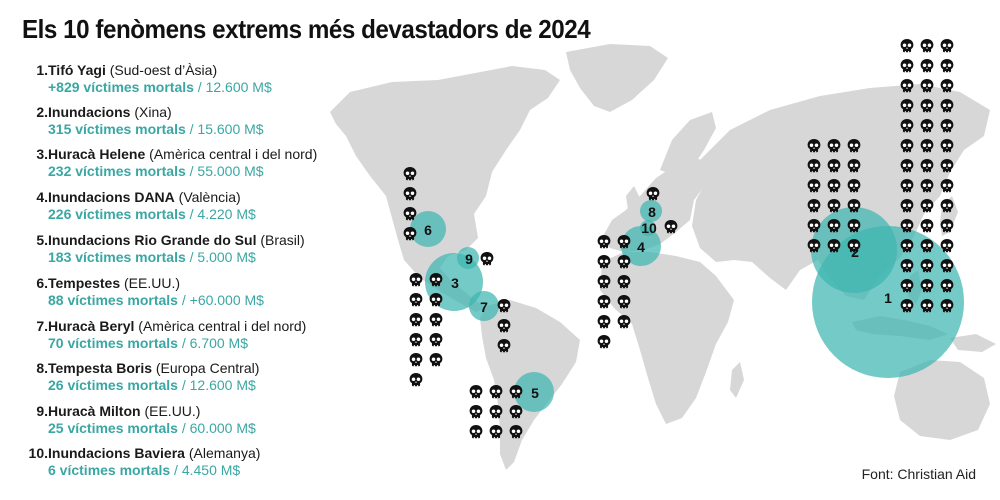  Describe the element at coordinates (153, 112) in the screenshot. I see `event-region: (Xina)` at that location.